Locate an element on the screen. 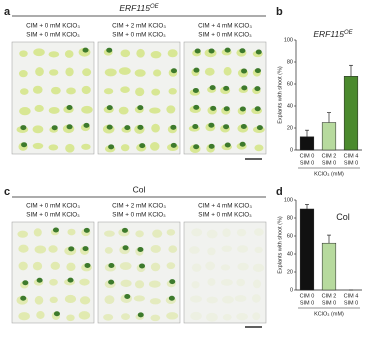 The height and width of the screenshot is (351, 369). panel-label: b is located at coordinates (279, 12).